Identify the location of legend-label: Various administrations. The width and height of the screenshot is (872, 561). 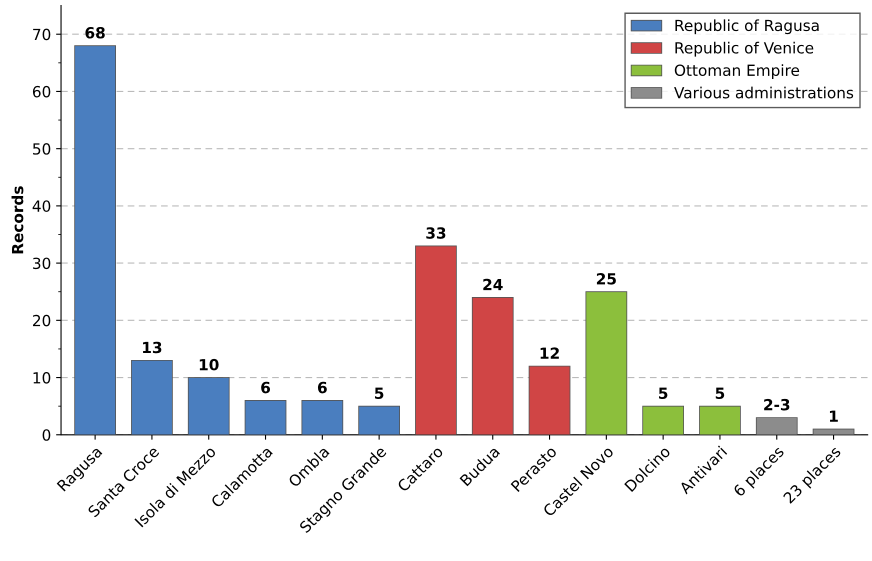
(764, 92).